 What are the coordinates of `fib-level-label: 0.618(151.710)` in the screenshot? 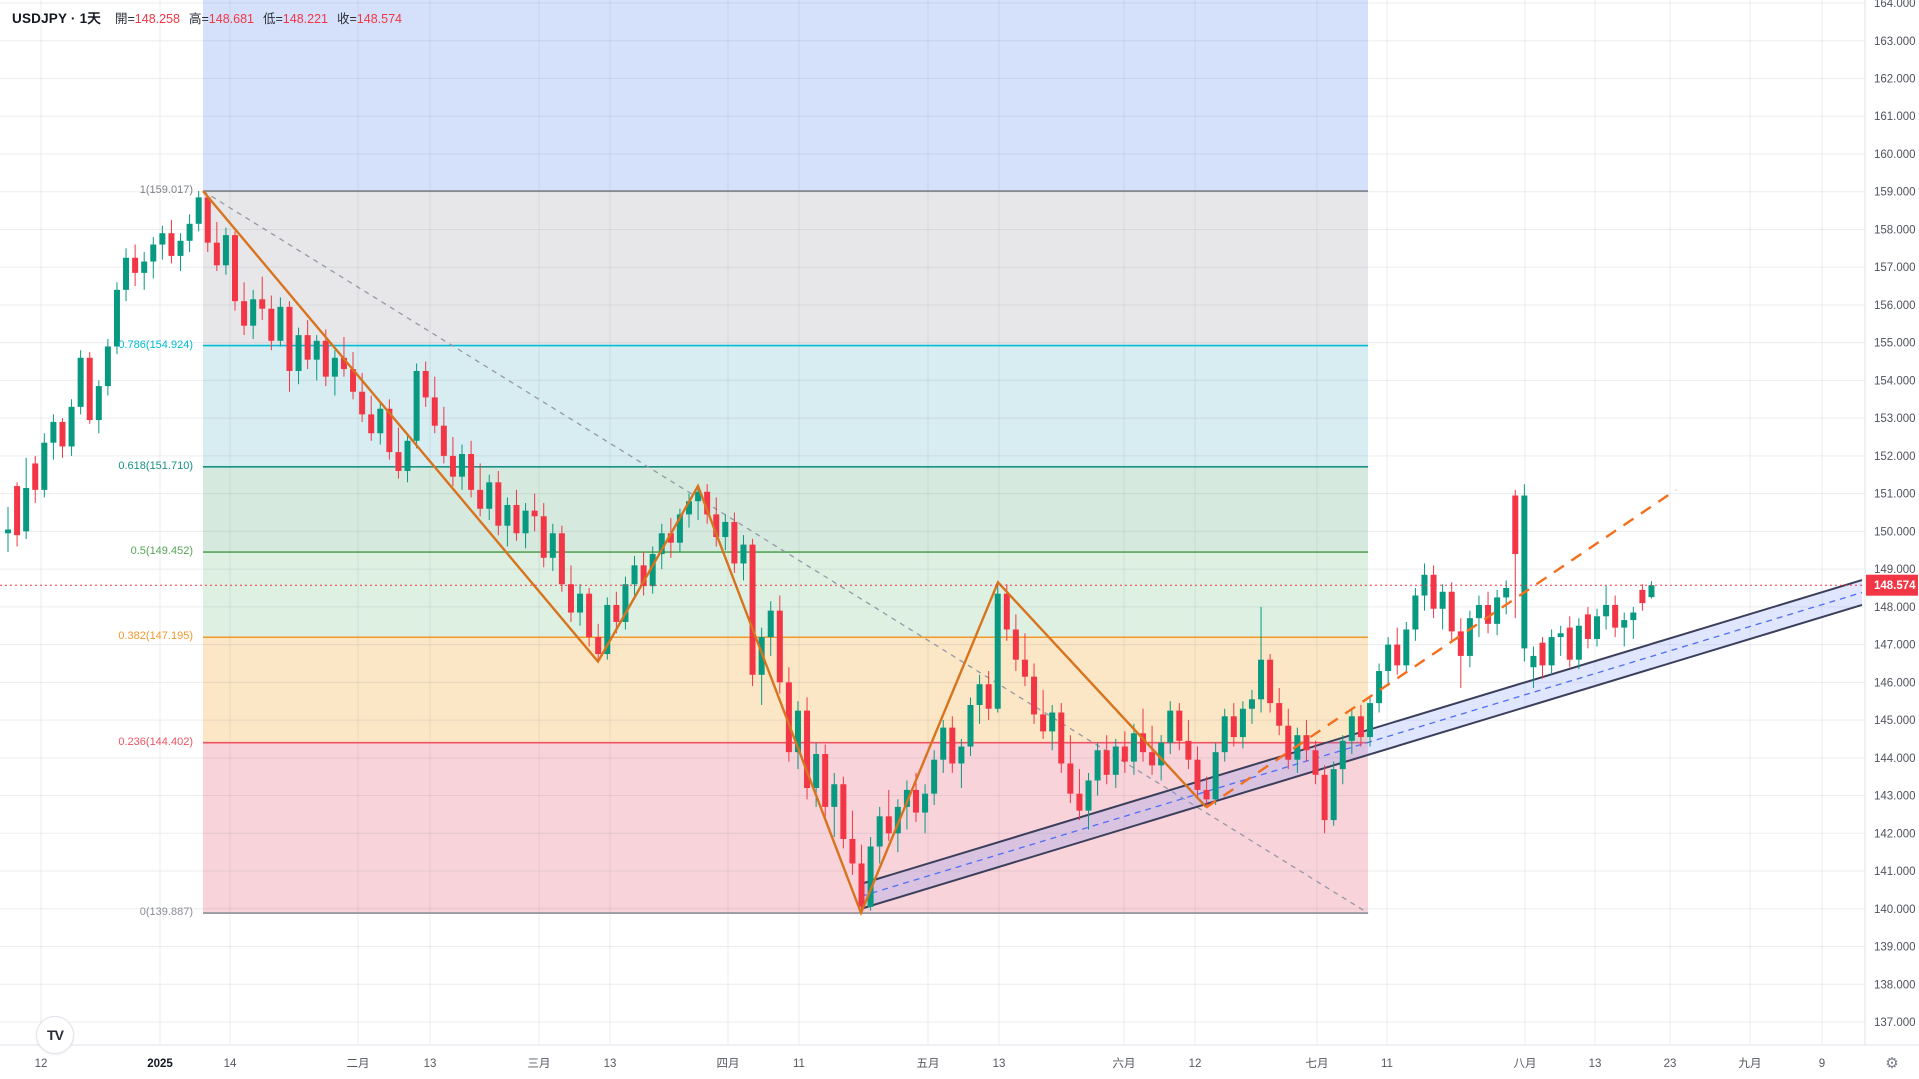 It's located at (155, 465).